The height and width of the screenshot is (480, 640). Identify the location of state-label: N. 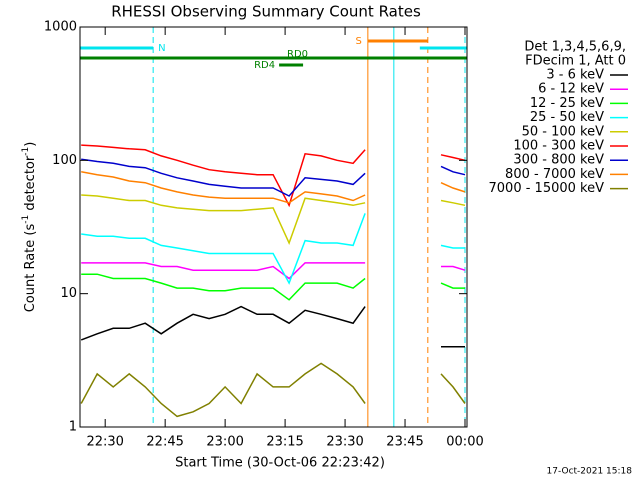
(161, 48).